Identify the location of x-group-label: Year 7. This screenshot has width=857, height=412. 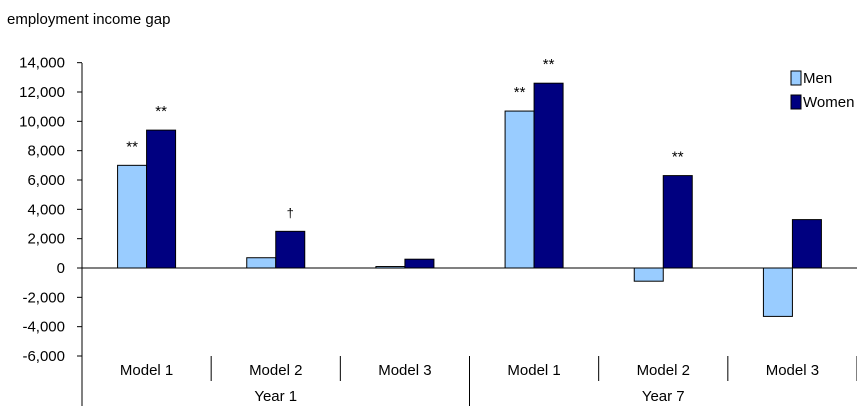
(663, 396).